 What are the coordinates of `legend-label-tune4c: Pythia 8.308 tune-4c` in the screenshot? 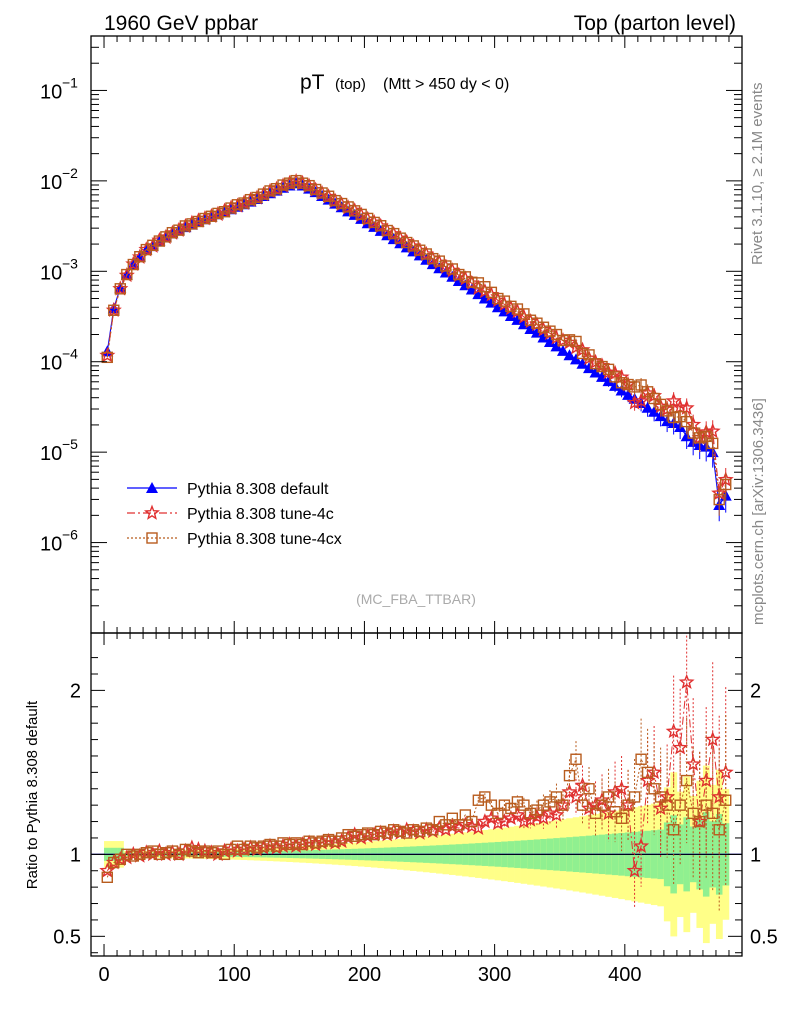 It's located at (260, 514).